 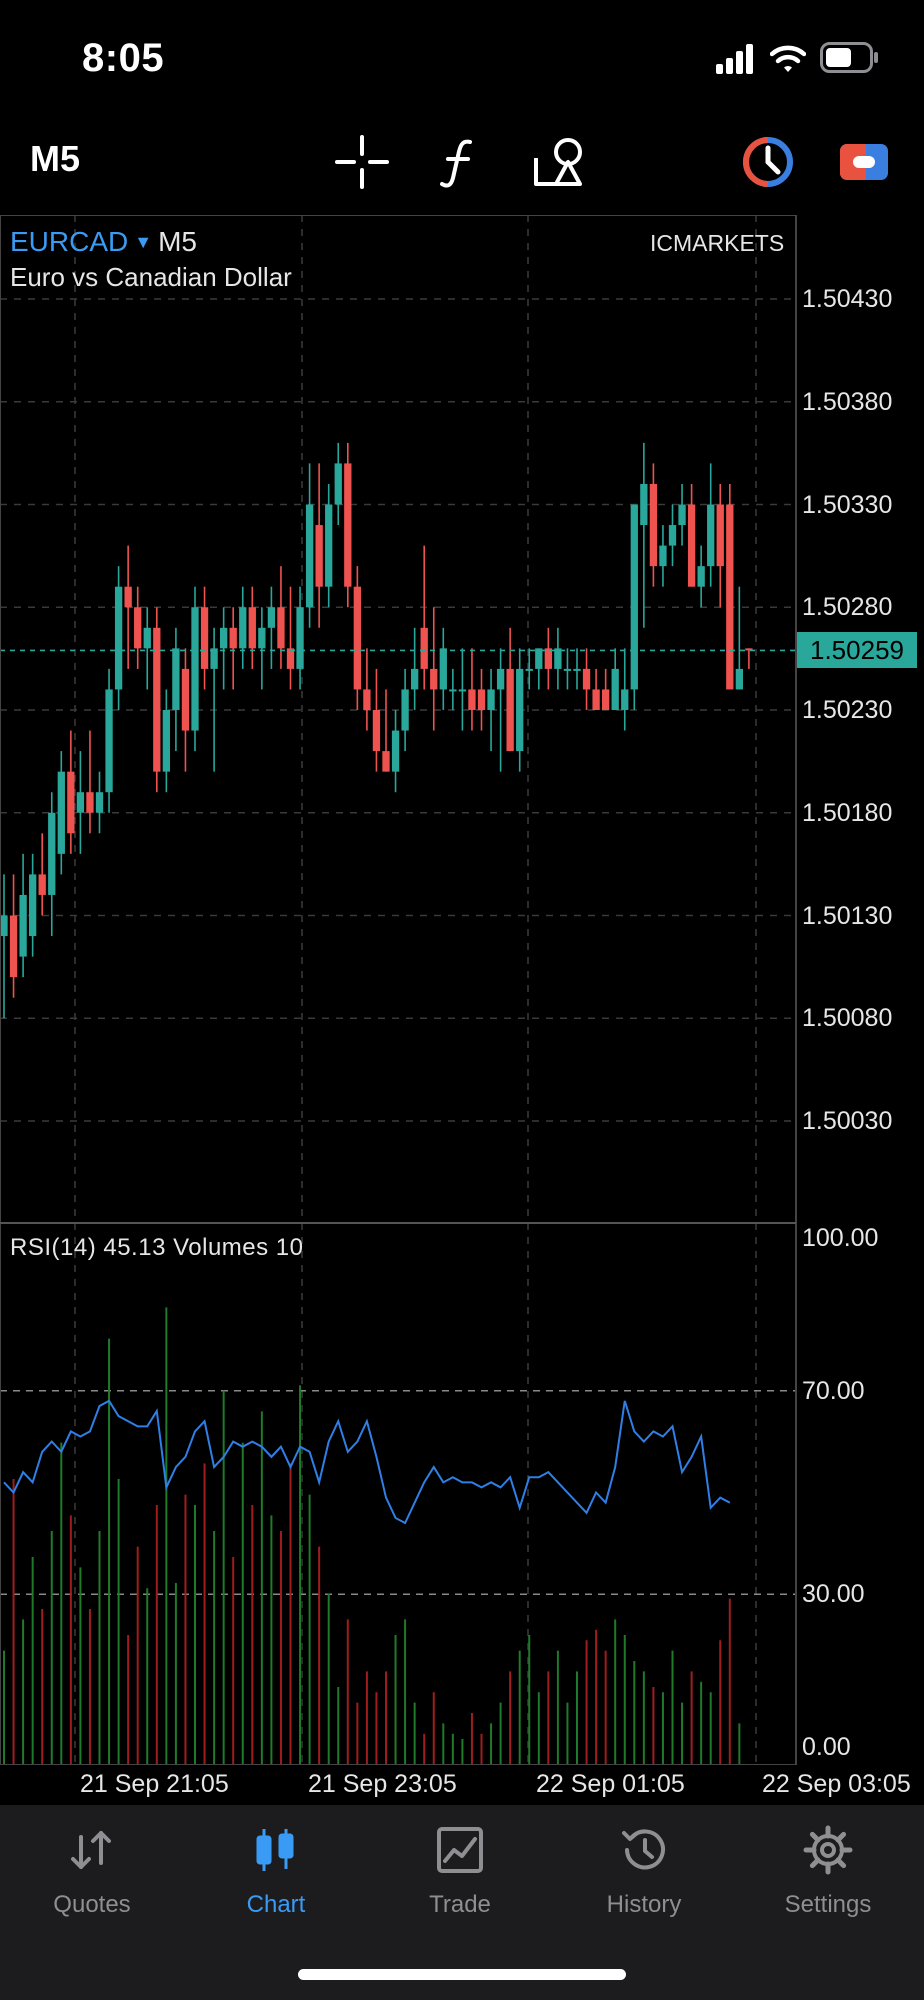 What do you see at coordinates (55, 158) in the screenshot?
I see `timeframe-selector: M5` at bounding box center [55, 158].